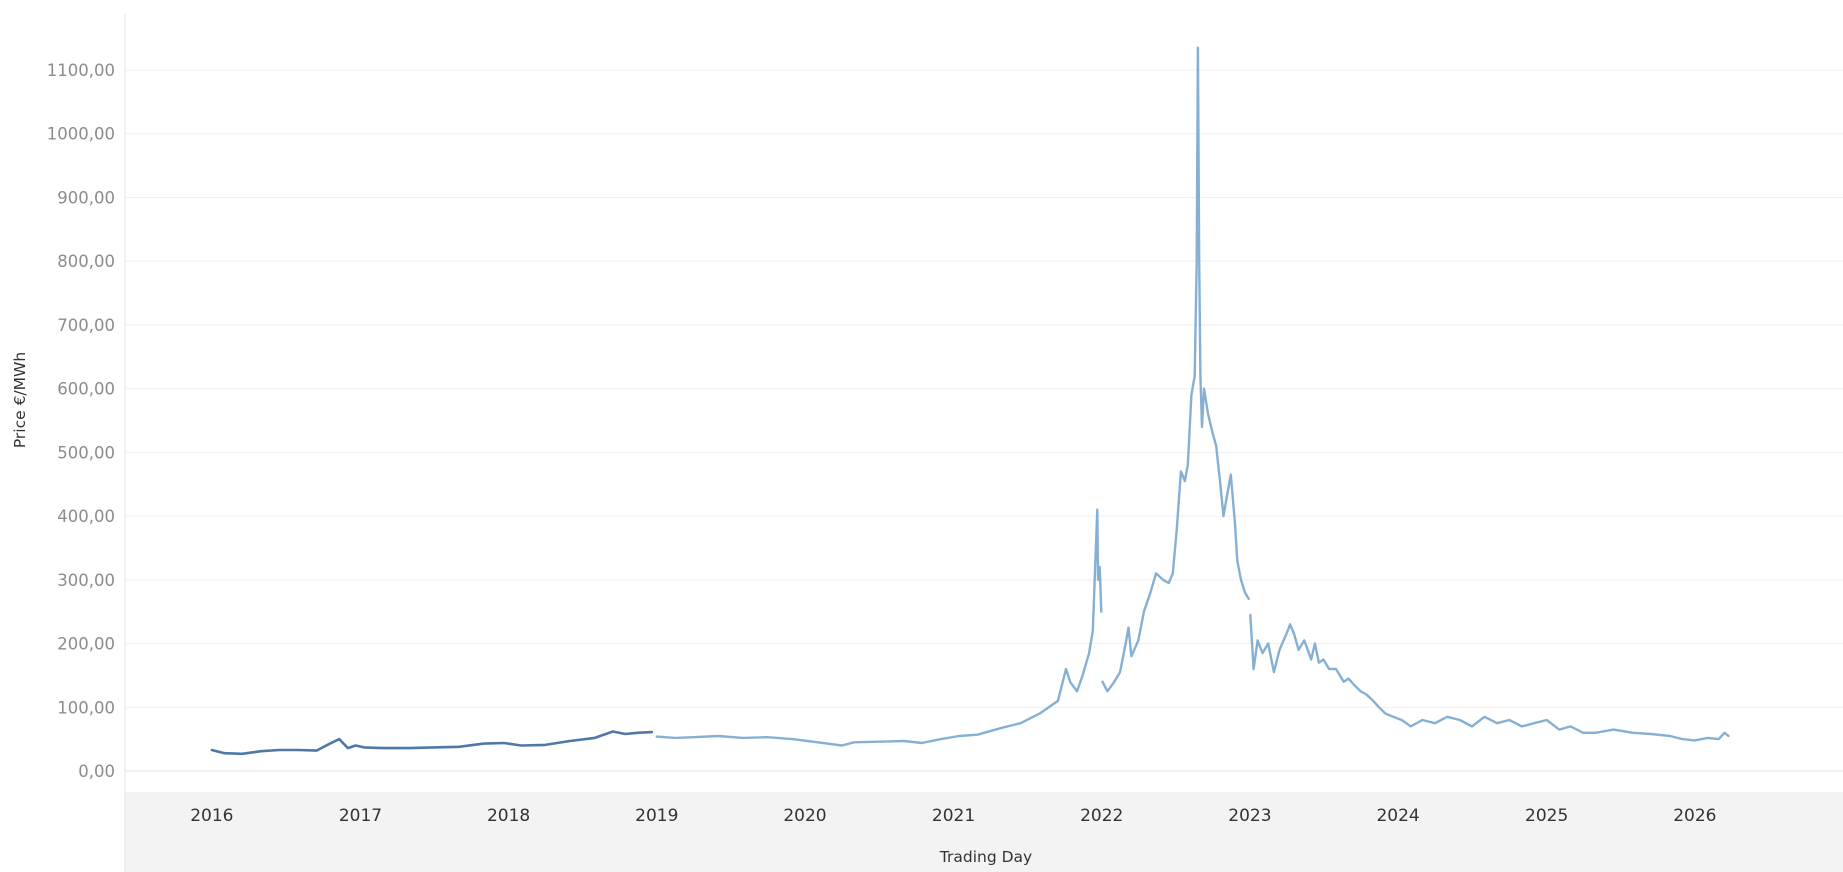 The image size is (1843, 872). What do you see at coordinates (86, 644) in the screenshot?
I see `y-tick-label: 200,00` at bounding box center [86, 644].